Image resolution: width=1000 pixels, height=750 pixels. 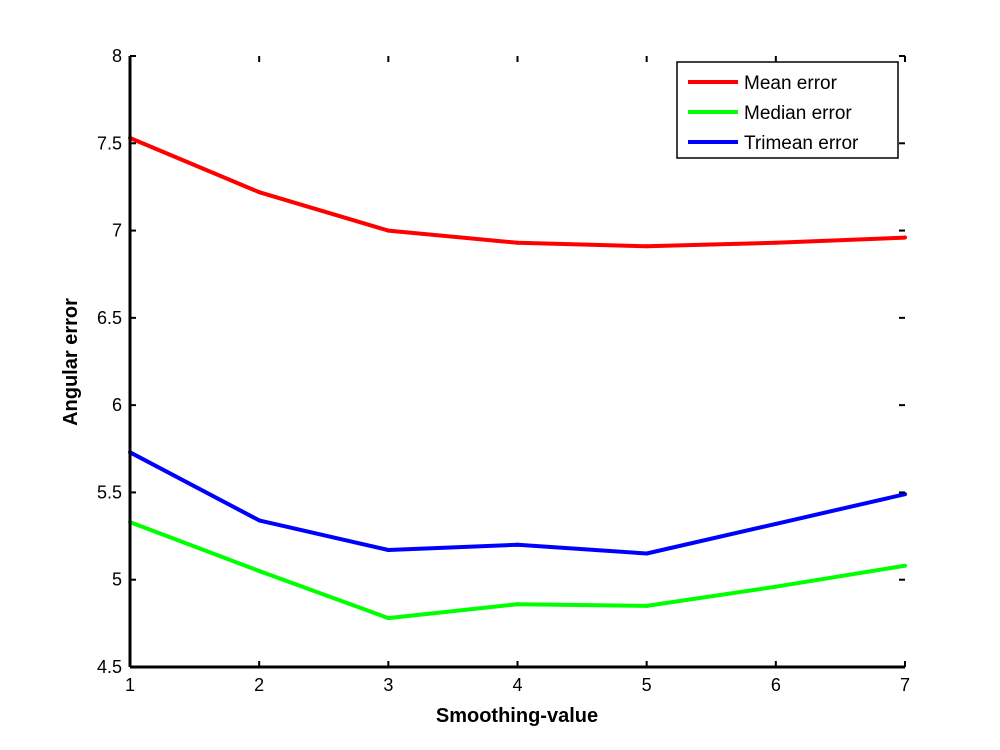 What do you see at coordinates (905, 685) in the screenshot?
I see `x-tick-label: 7` at bounding box center [905, 685].